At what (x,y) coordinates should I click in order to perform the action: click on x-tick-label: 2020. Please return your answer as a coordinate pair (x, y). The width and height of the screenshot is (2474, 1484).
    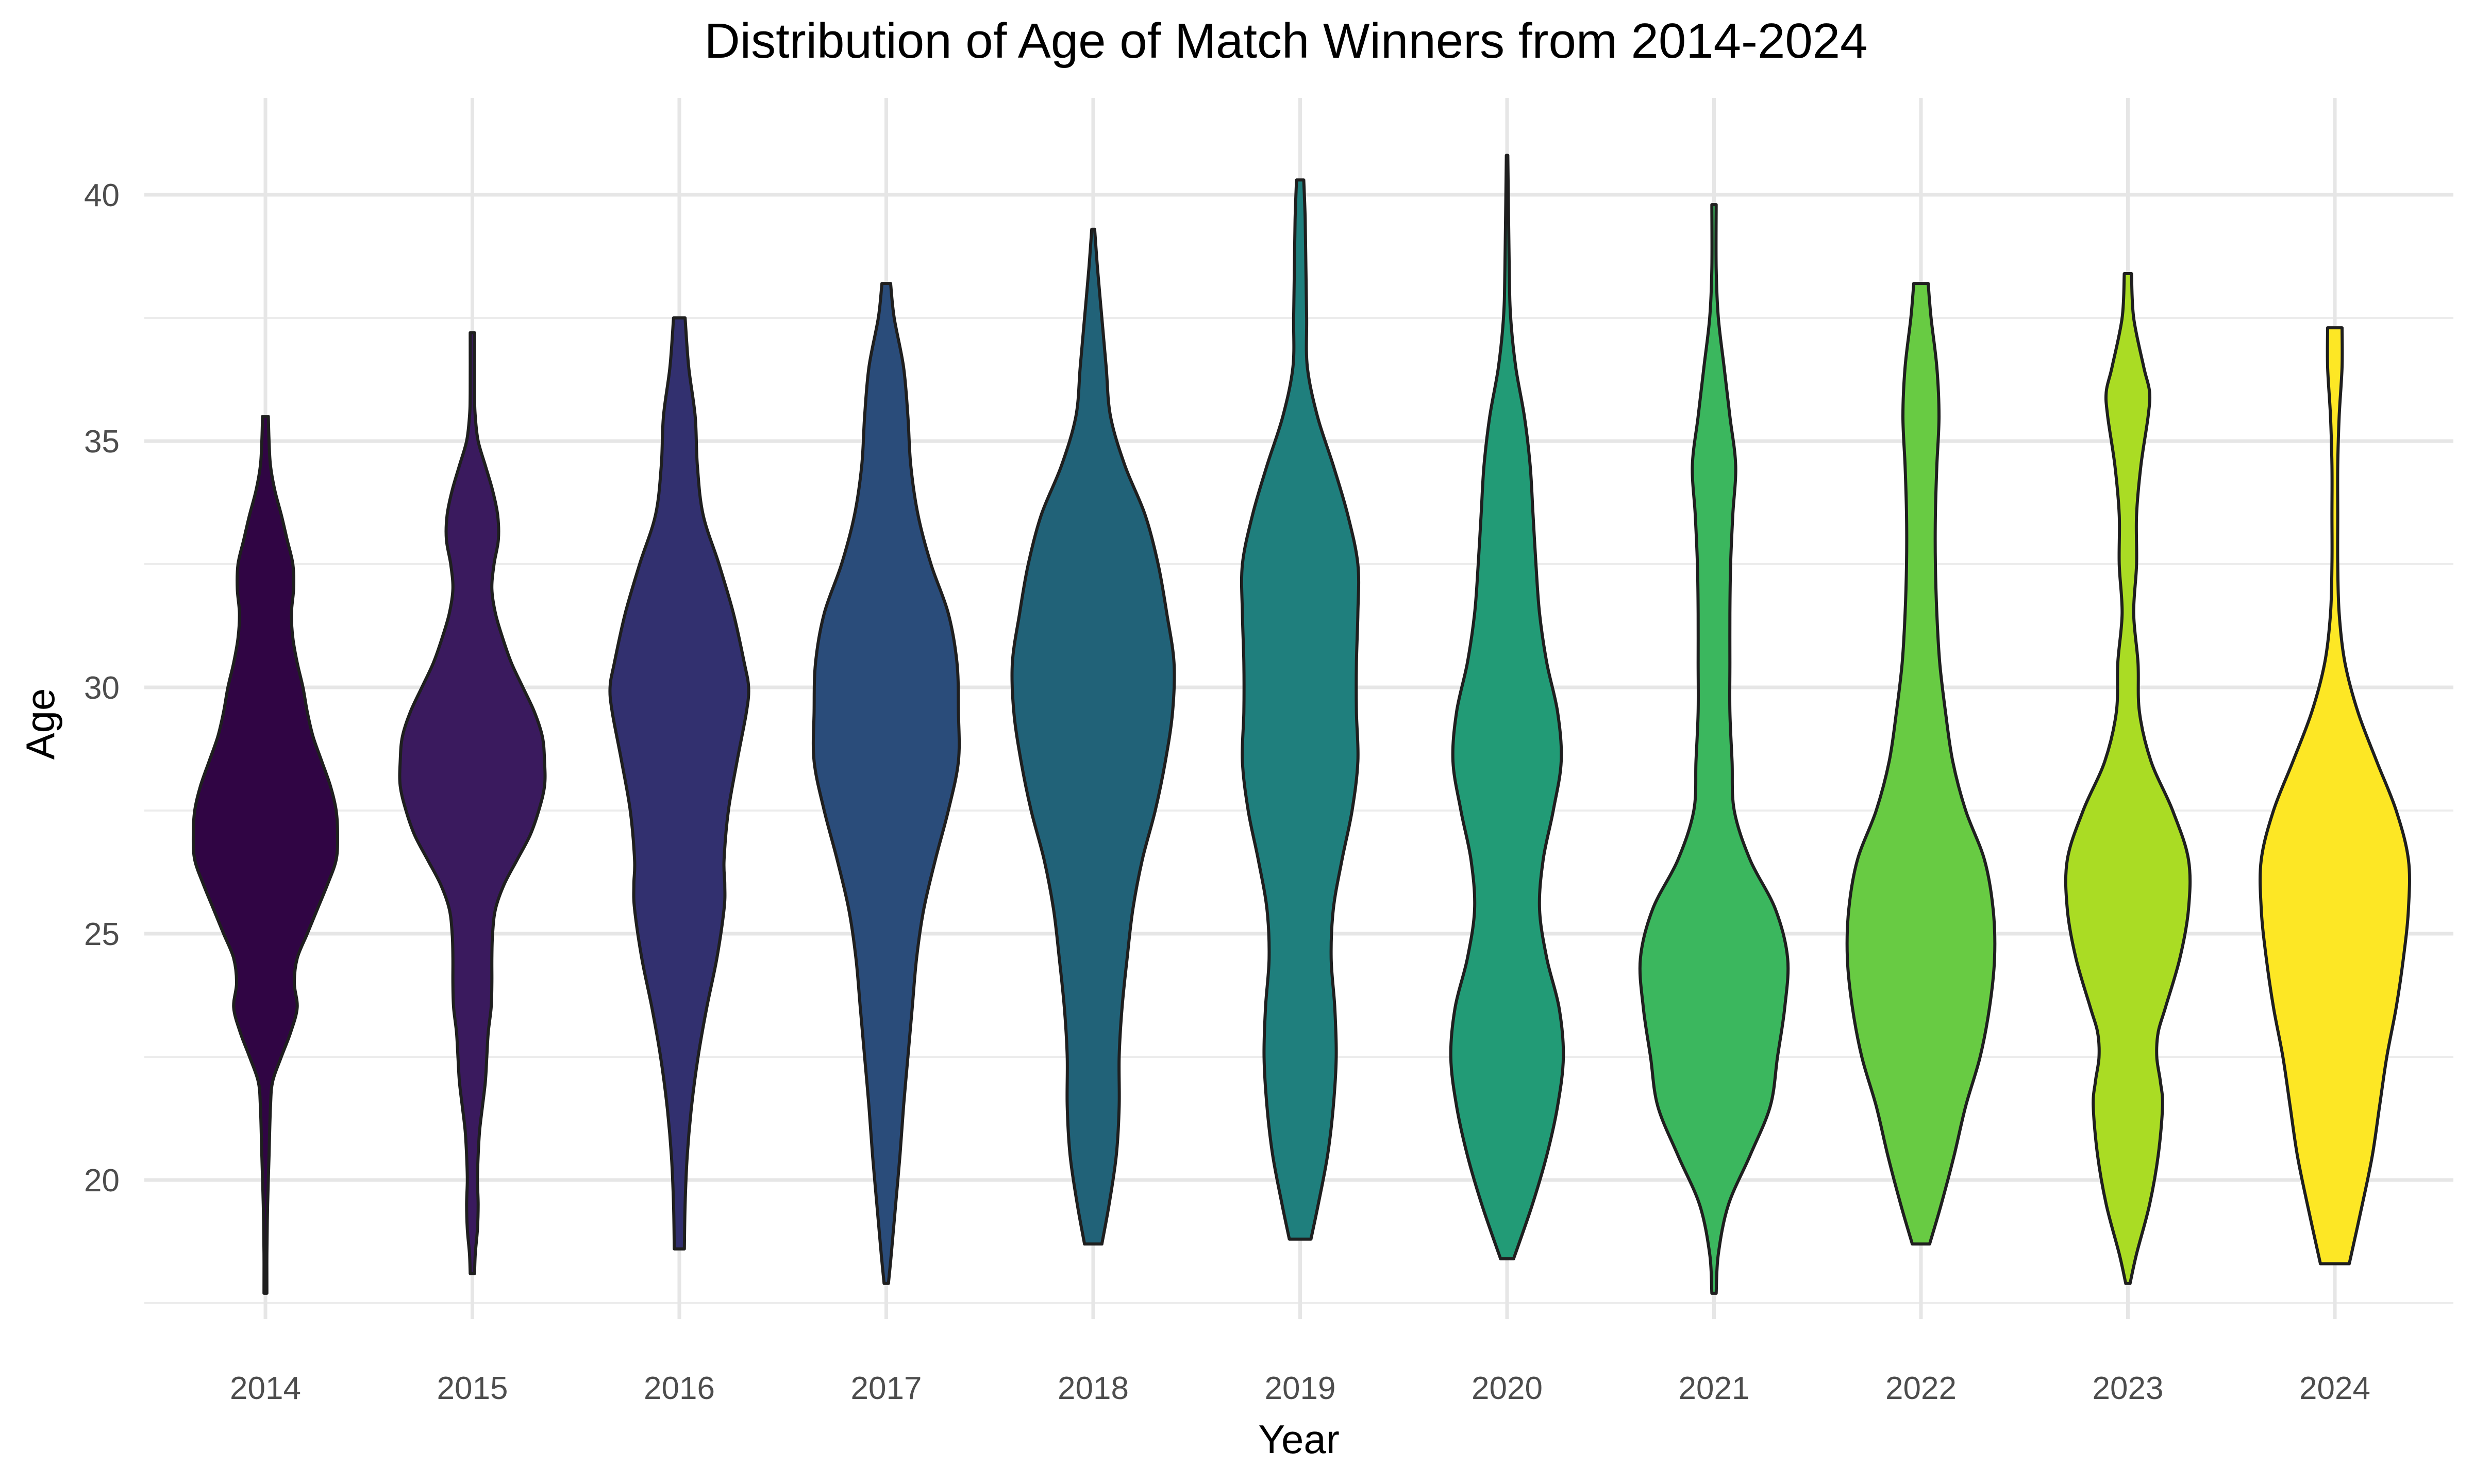
    Looking at the image, I should click on (1507, 1388).